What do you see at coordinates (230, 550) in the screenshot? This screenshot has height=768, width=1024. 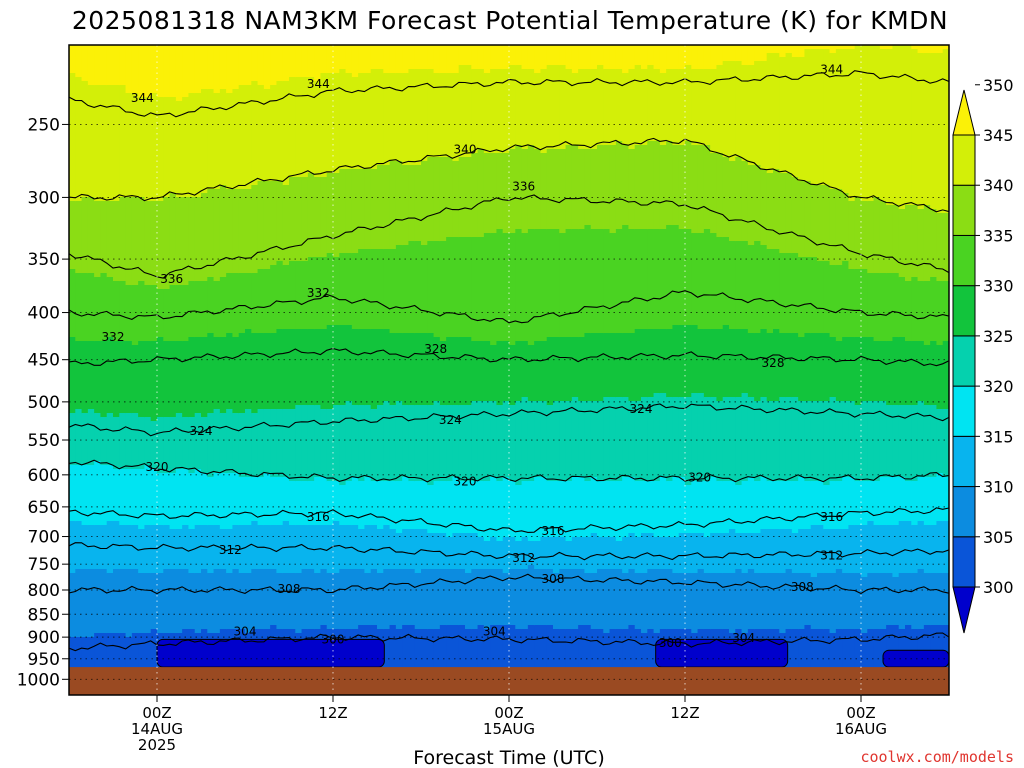 I see `contour-label: 312` at bounding box center [230, 550].